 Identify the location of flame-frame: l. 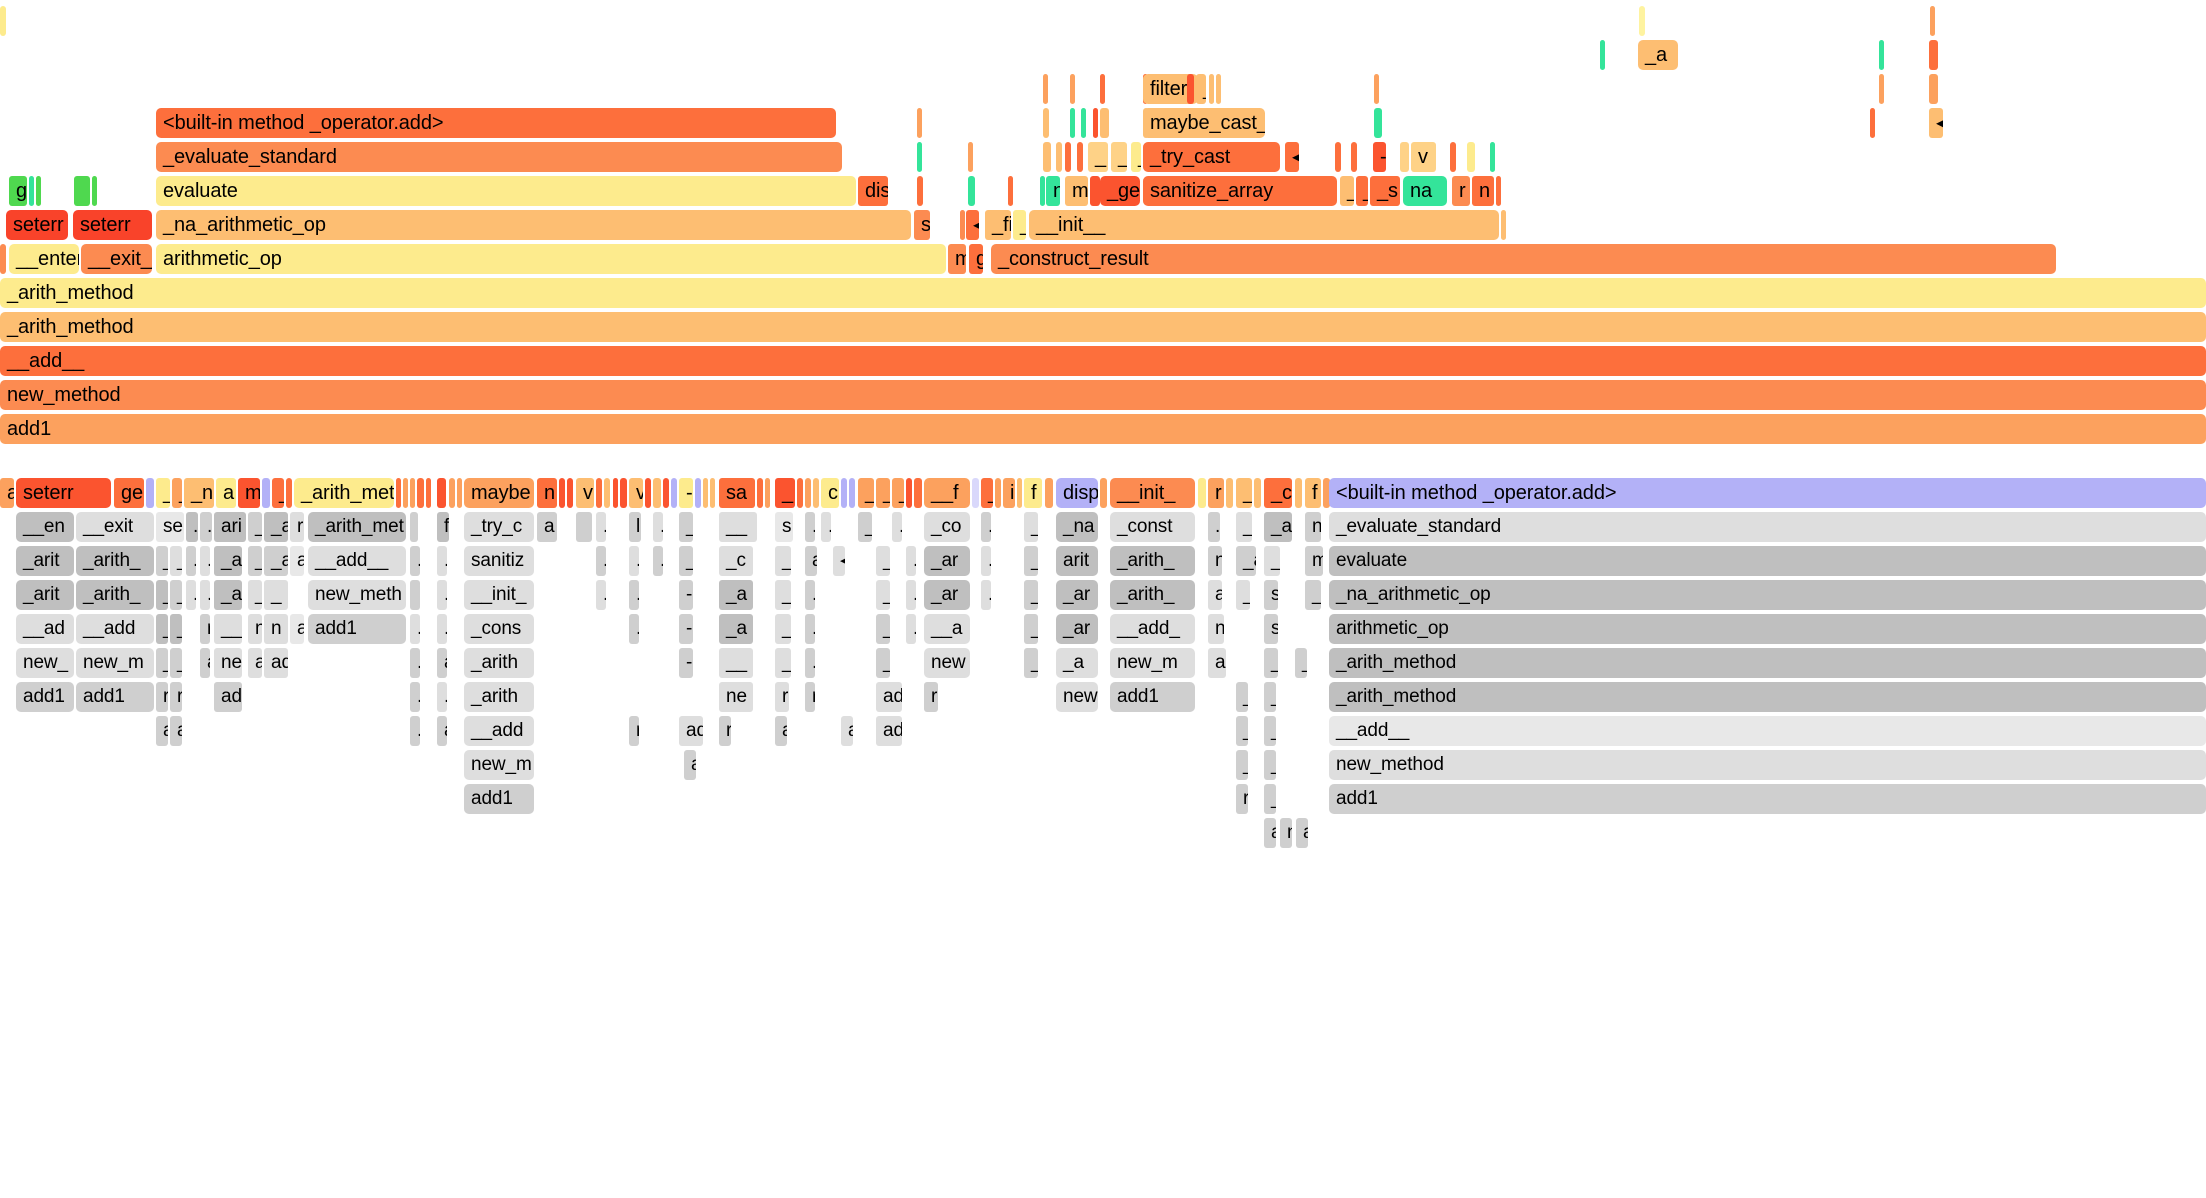
(635, 527).